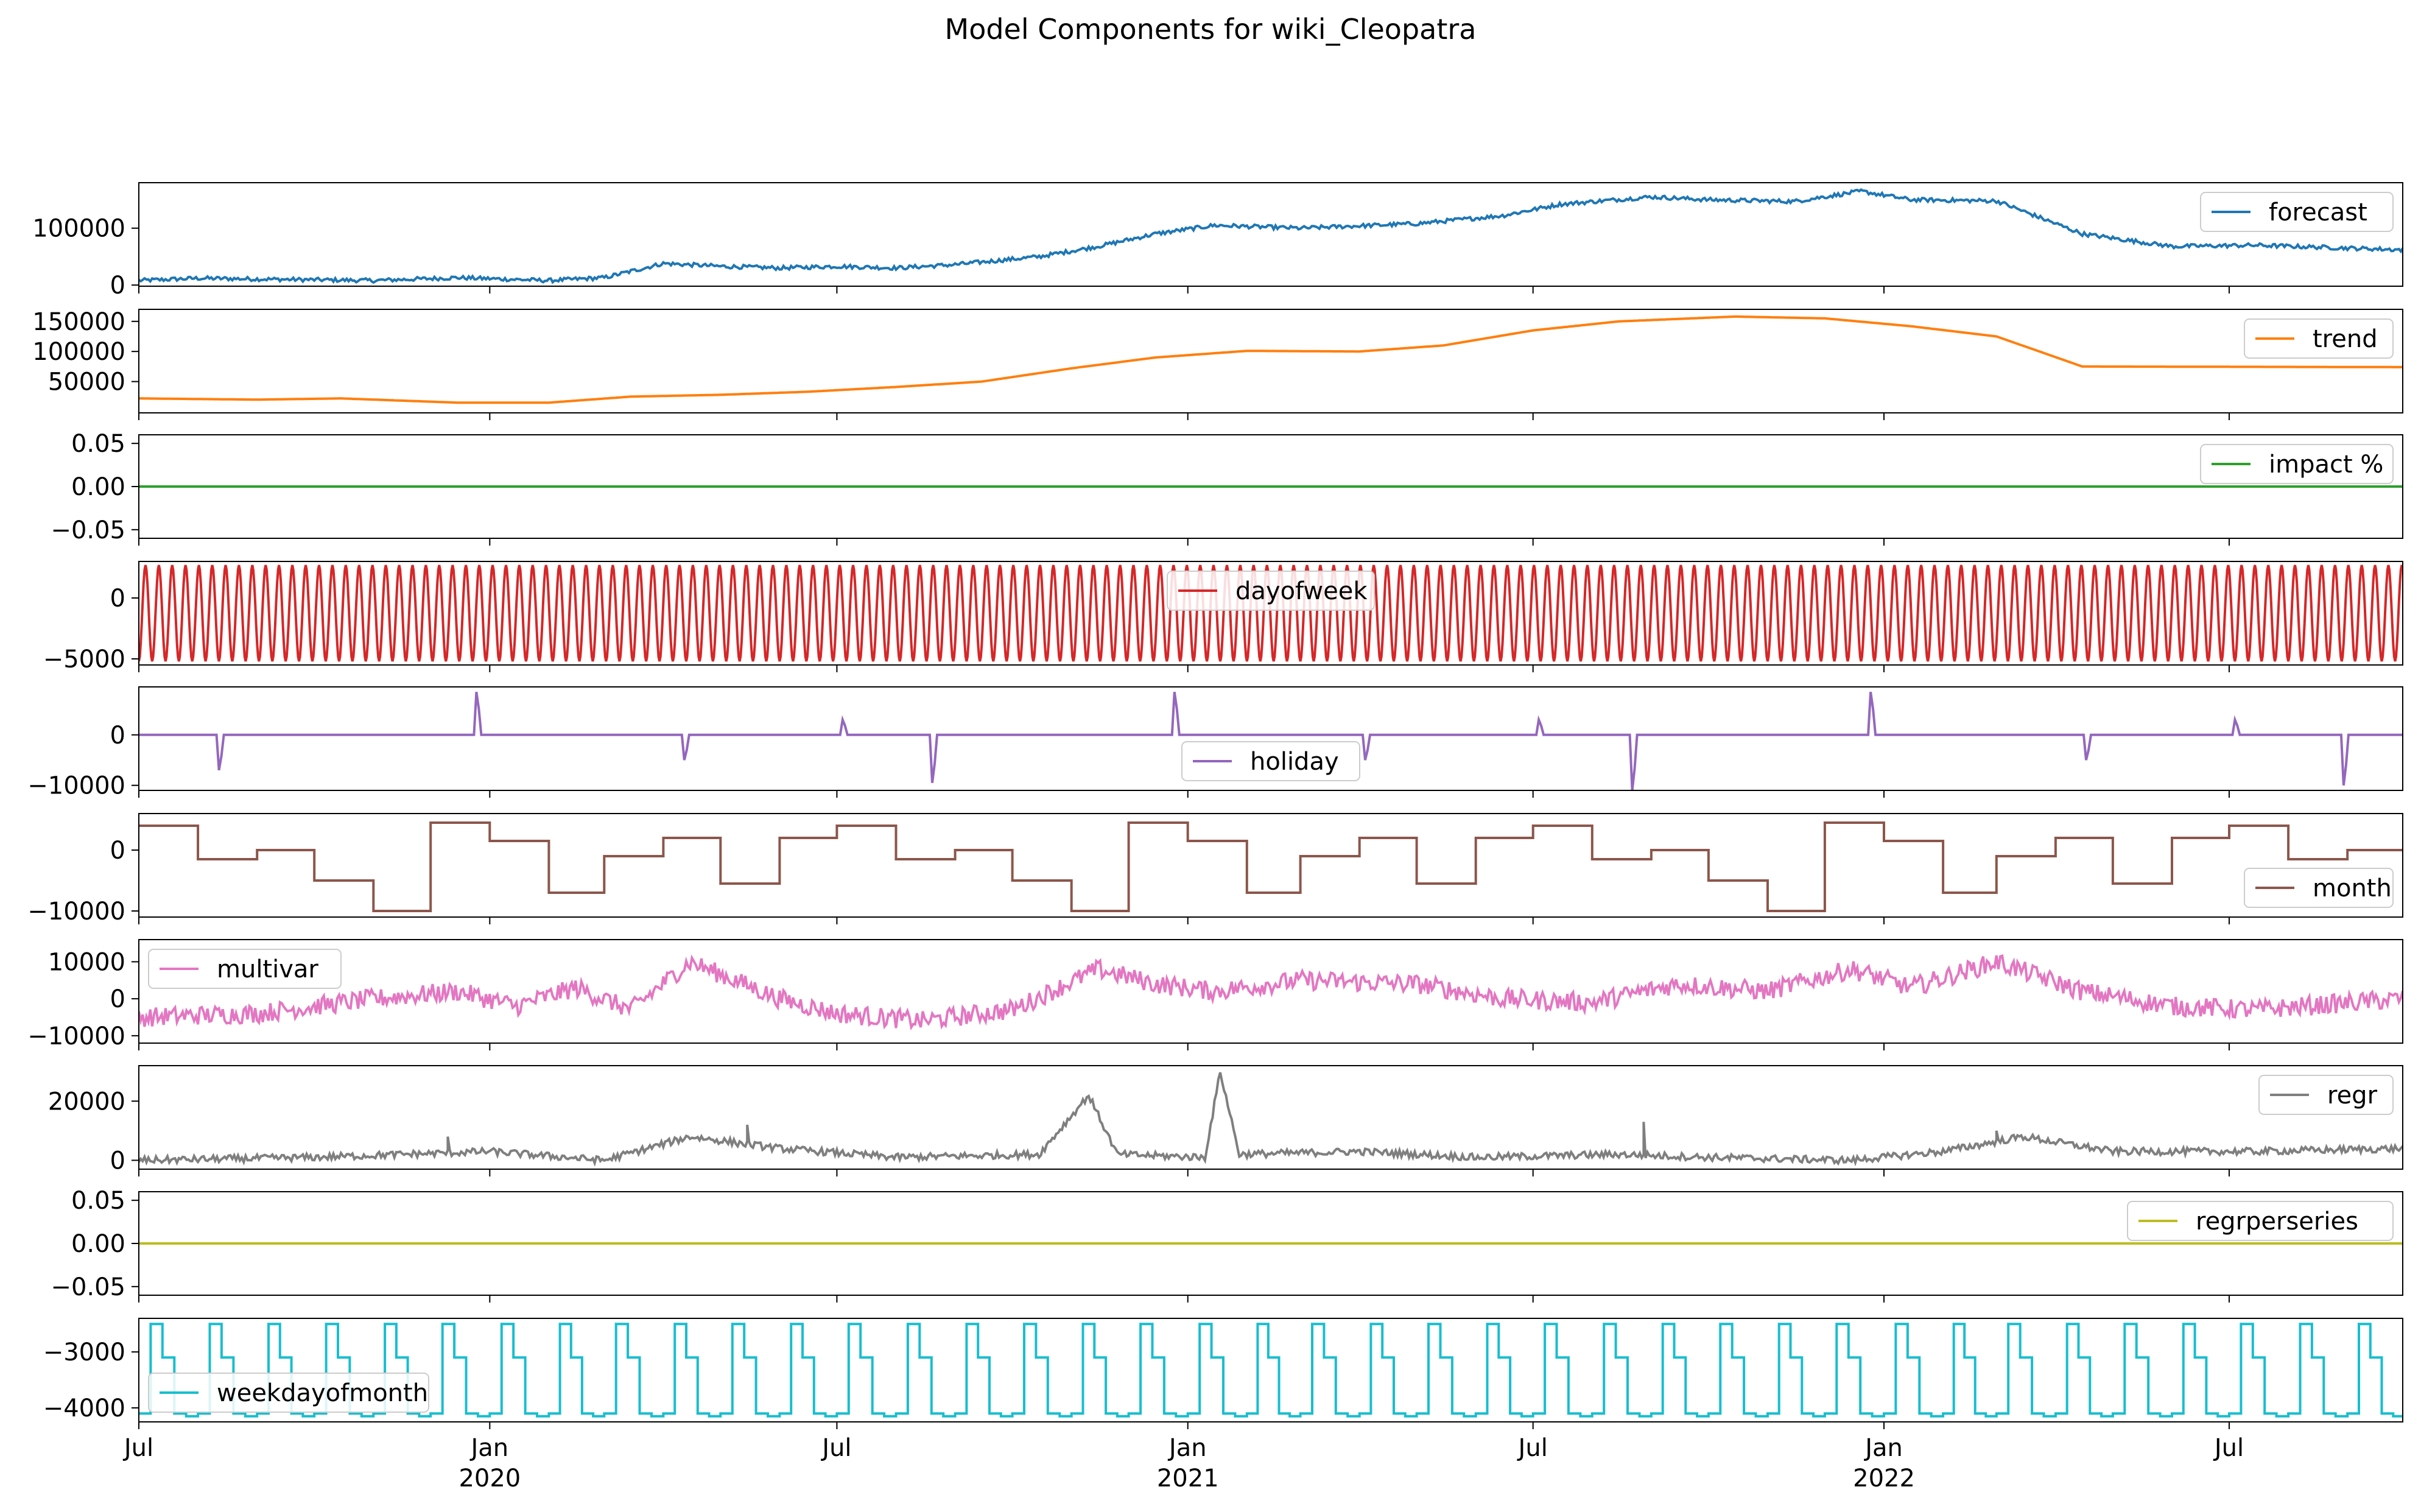  I want to click on series-line-trend, so click(1271, 359).